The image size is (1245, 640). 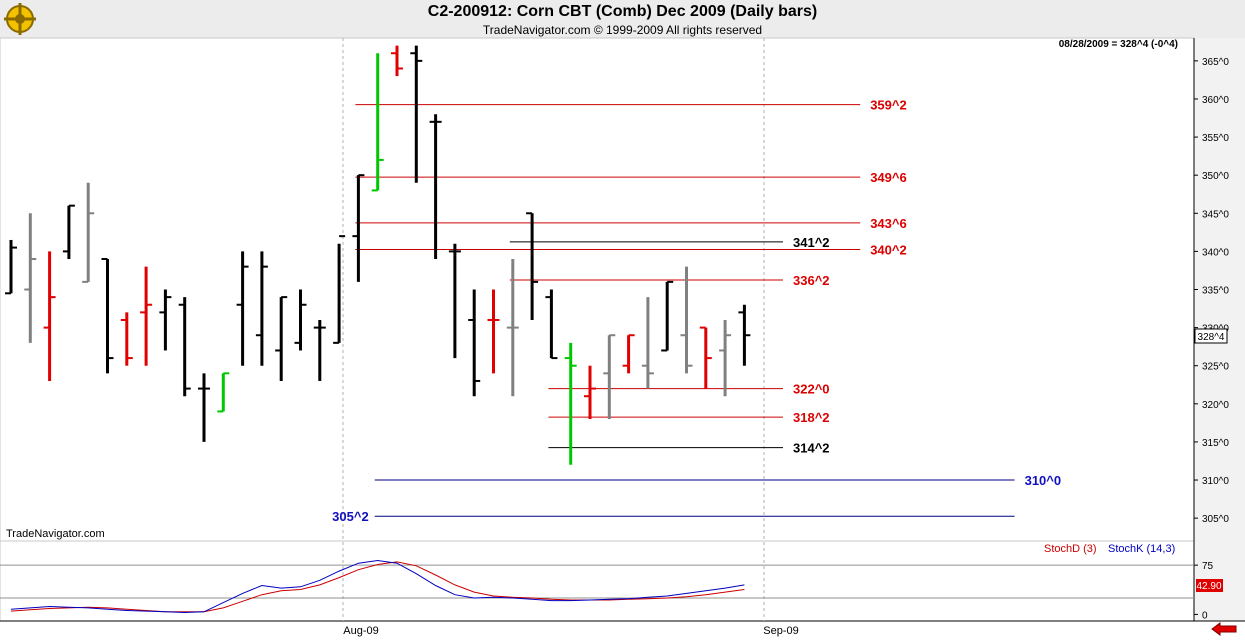 What do you see at coordinates (1141, 549) in the screenshot?
I see `stoch-k-legend: StochK (14,3)` at bounding box center [1141, 549].